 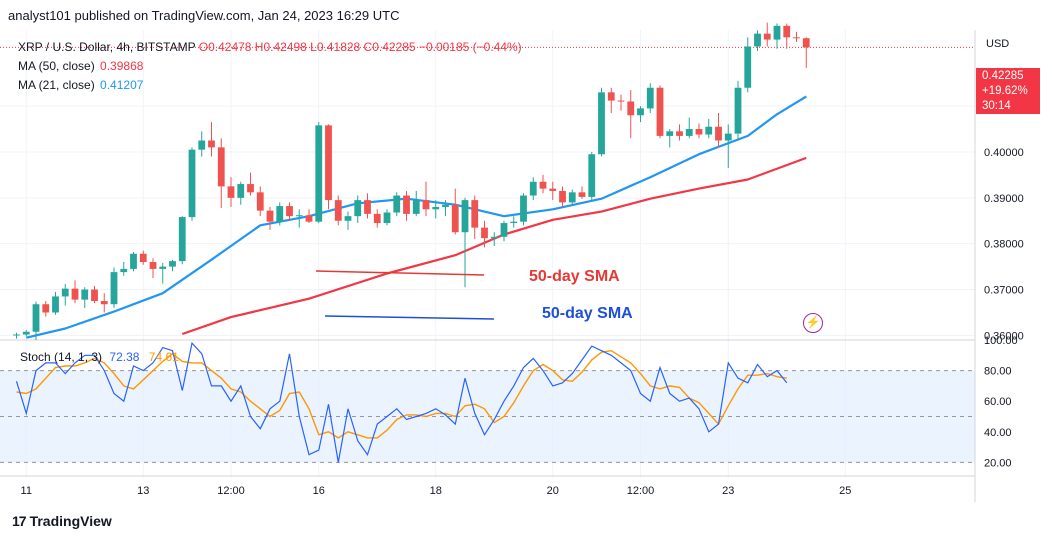 What do you see at coordinates (1005, 91) in the screenshot?
I see `price-change: +19.62%` at bounding box center [1005, 91].